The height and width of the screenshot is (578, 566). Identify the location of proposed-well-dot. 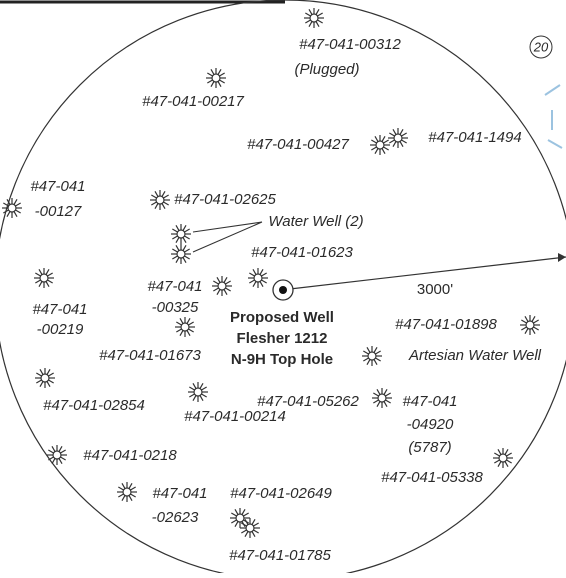
(283, 290).